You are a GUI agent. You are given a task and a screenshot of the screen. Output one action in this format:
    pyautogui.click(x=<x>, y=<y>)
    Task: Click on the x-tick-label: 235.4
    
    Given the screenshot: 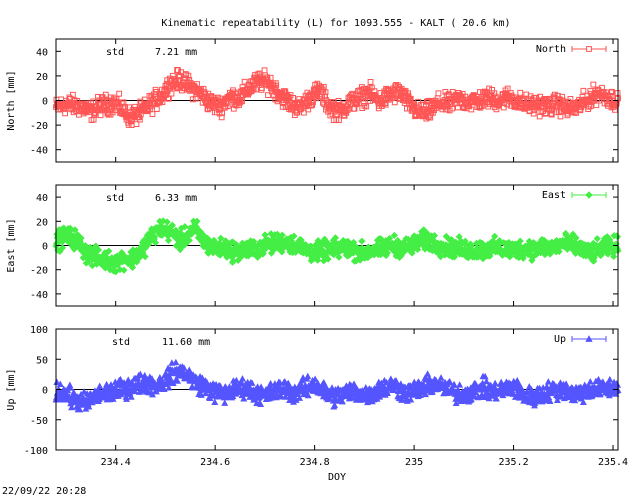 What is the action you would take?
    pyautogui.click(x=613, y=462)
    